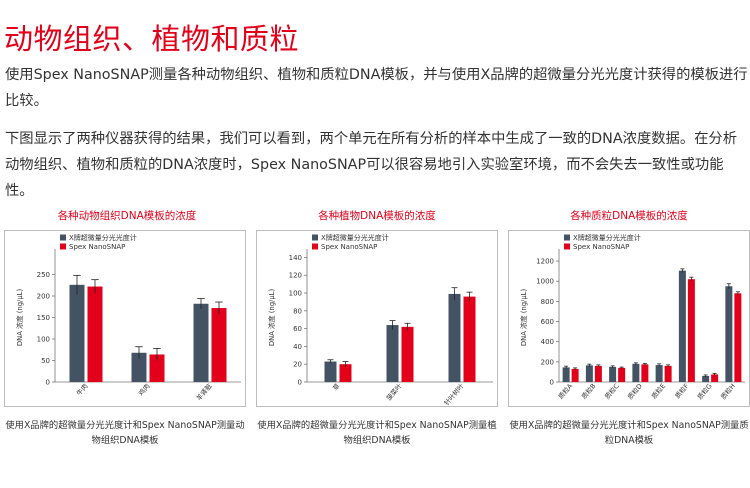 The width and height of the screenshot is (750, 488). I want to click on x-tick-label: 质粒E, so click(658, 391).